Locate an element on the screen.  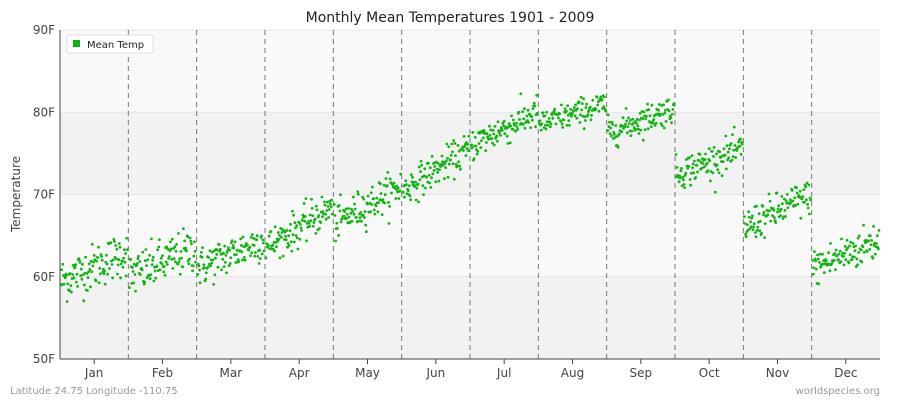
footer-location: Latitude 24.75 Longitude -110.75 is located at coordinates (94, 391).